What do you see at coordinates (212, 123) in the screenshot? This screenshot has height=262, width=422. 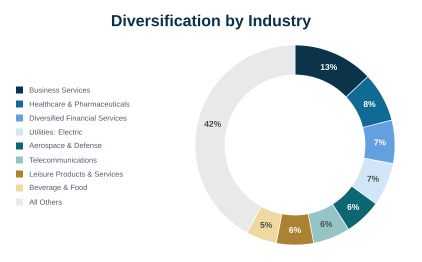 I see `data-label: 42%` at bounding box center [212, 123].